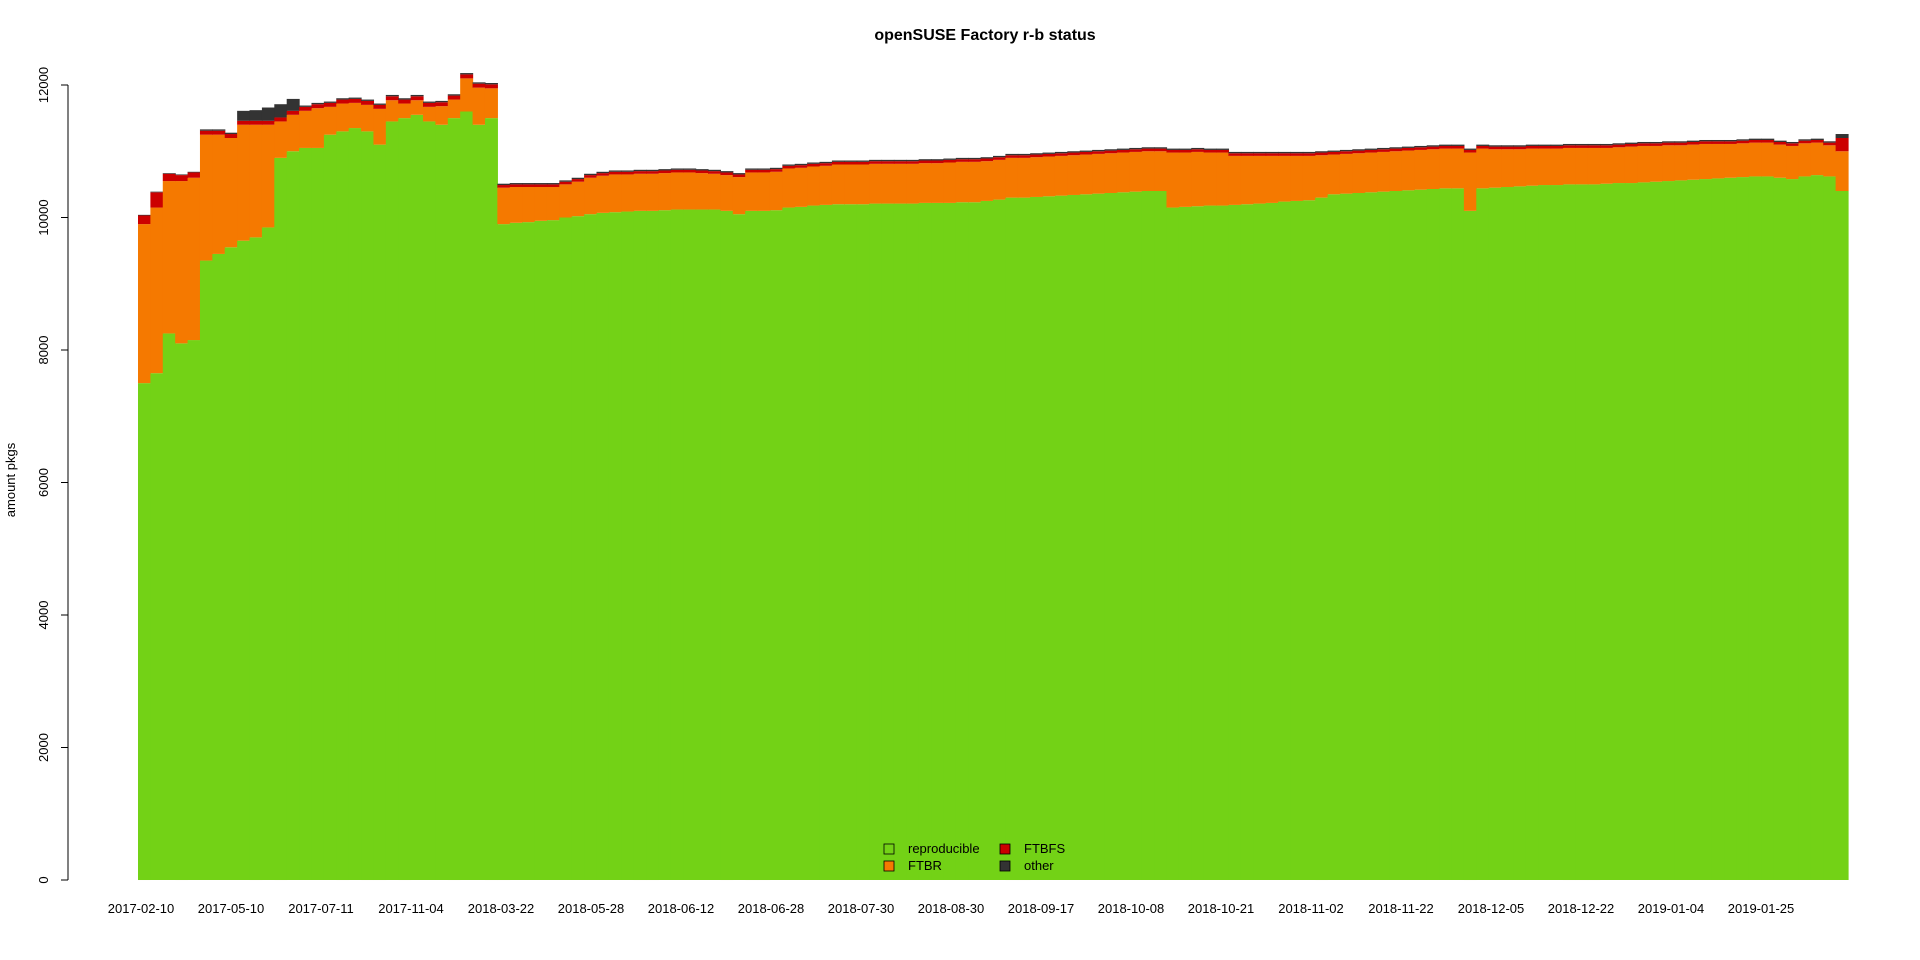  I want to click on x-tick-label: 2018-12-22, so click(1581, 908).